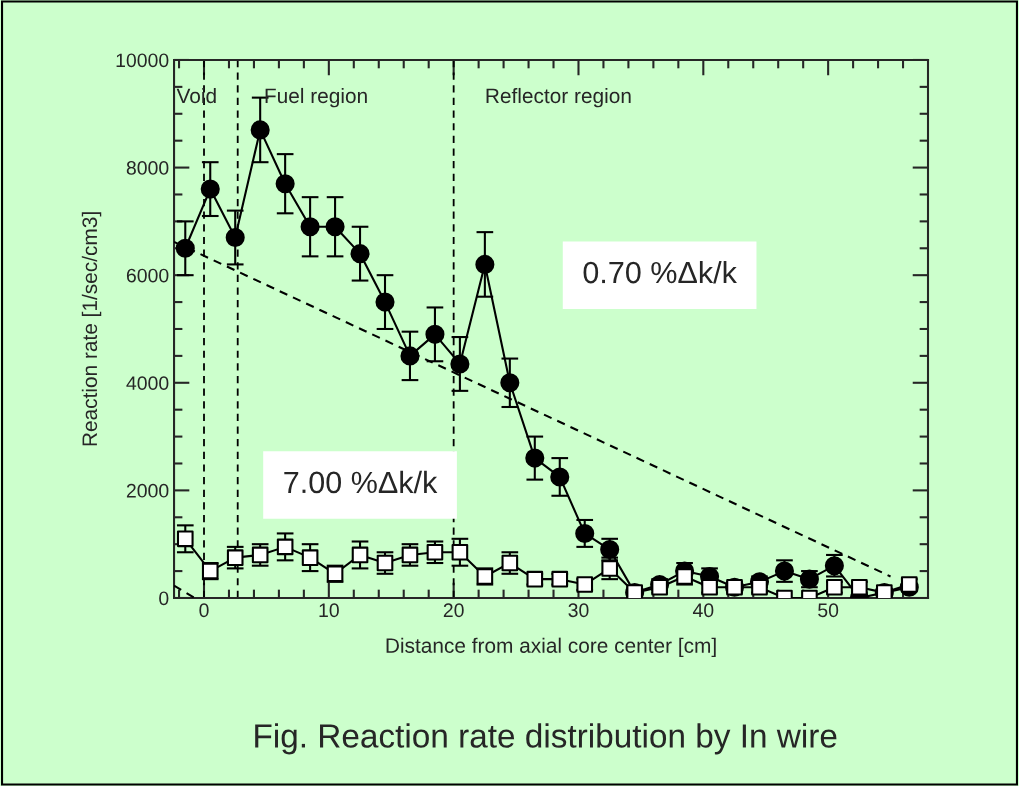 This screenshot has height=786, width=1019. I want to click on x-tick-label: 0, so click(204, 610).